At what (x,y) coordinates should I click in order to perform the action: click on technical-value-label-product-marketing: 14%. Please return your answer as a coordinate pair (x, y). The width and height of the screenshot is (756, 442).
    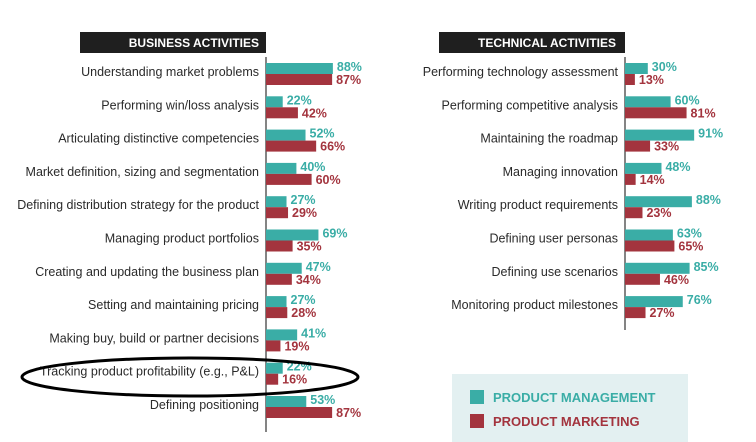
    Looking at the image, I should click on (652, 180).